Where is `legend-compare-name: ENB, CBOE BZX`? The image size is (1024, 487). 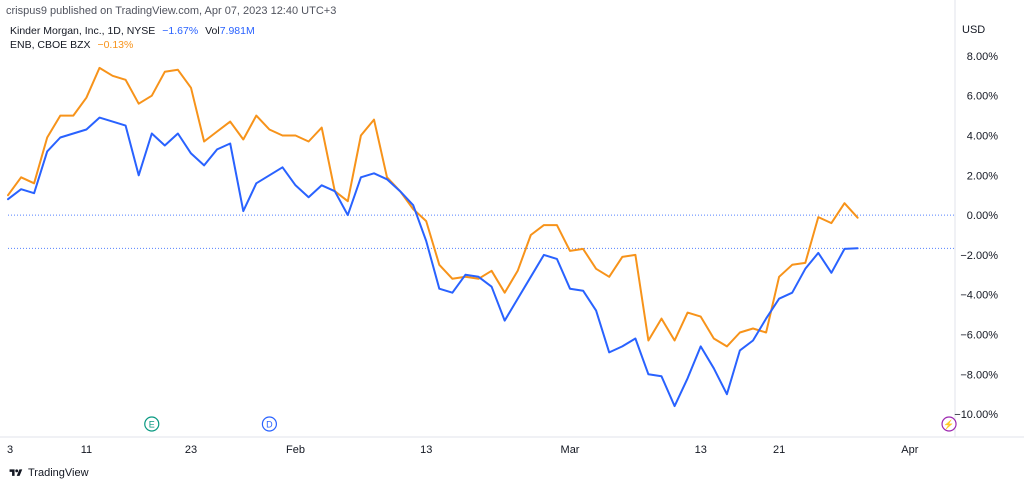 legend-compare-name: ENB, CBOE BZX is located at coordinates (50, 45).